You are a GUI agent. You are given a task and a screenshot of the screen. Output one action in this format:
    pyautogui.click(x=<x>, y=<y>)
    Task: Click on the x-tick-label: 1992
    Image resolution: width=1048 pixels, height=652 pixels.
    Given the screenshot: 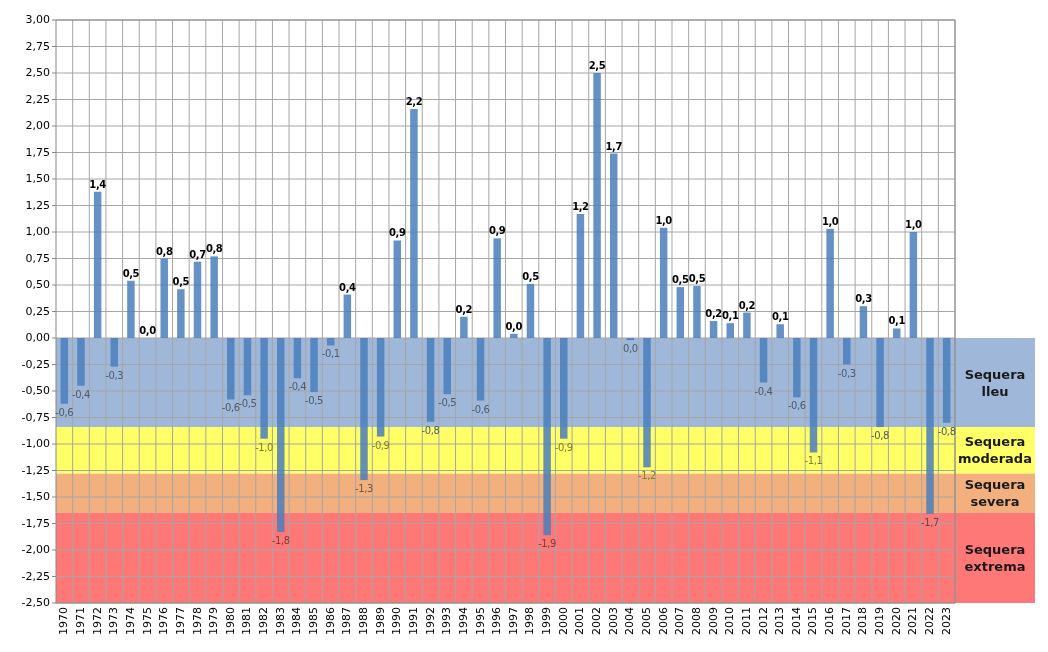 What is the action you would take?
    pyautogui.click(x=430, y=621)
    